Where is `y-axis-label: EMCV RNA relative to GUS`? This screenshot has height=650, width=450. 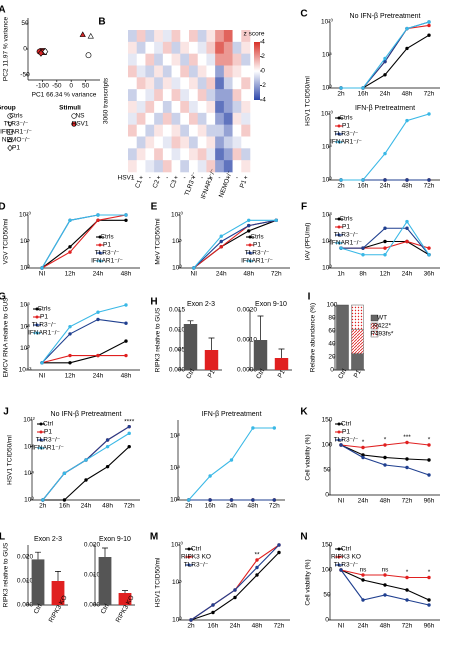 y-axis-label: EMCV RNA relative to GUS is located at coordinates (6, 337).